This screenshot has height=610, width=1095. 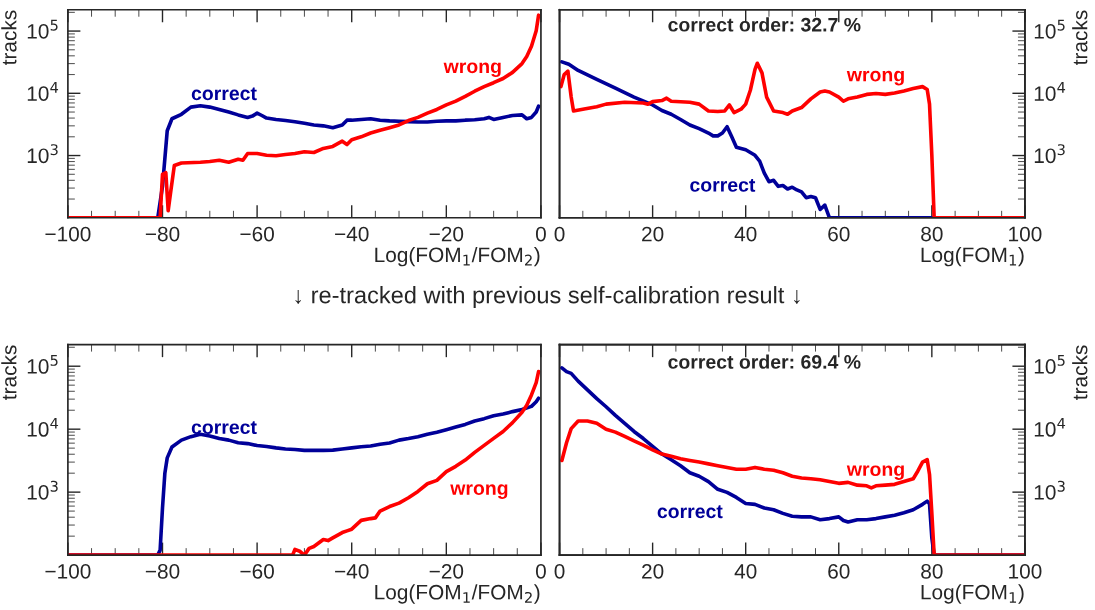 What do you see at coordinates (764, 24) in the screenshot?
I see `annotation: correct order: 32.7 %` at bounding box center [764, 24].